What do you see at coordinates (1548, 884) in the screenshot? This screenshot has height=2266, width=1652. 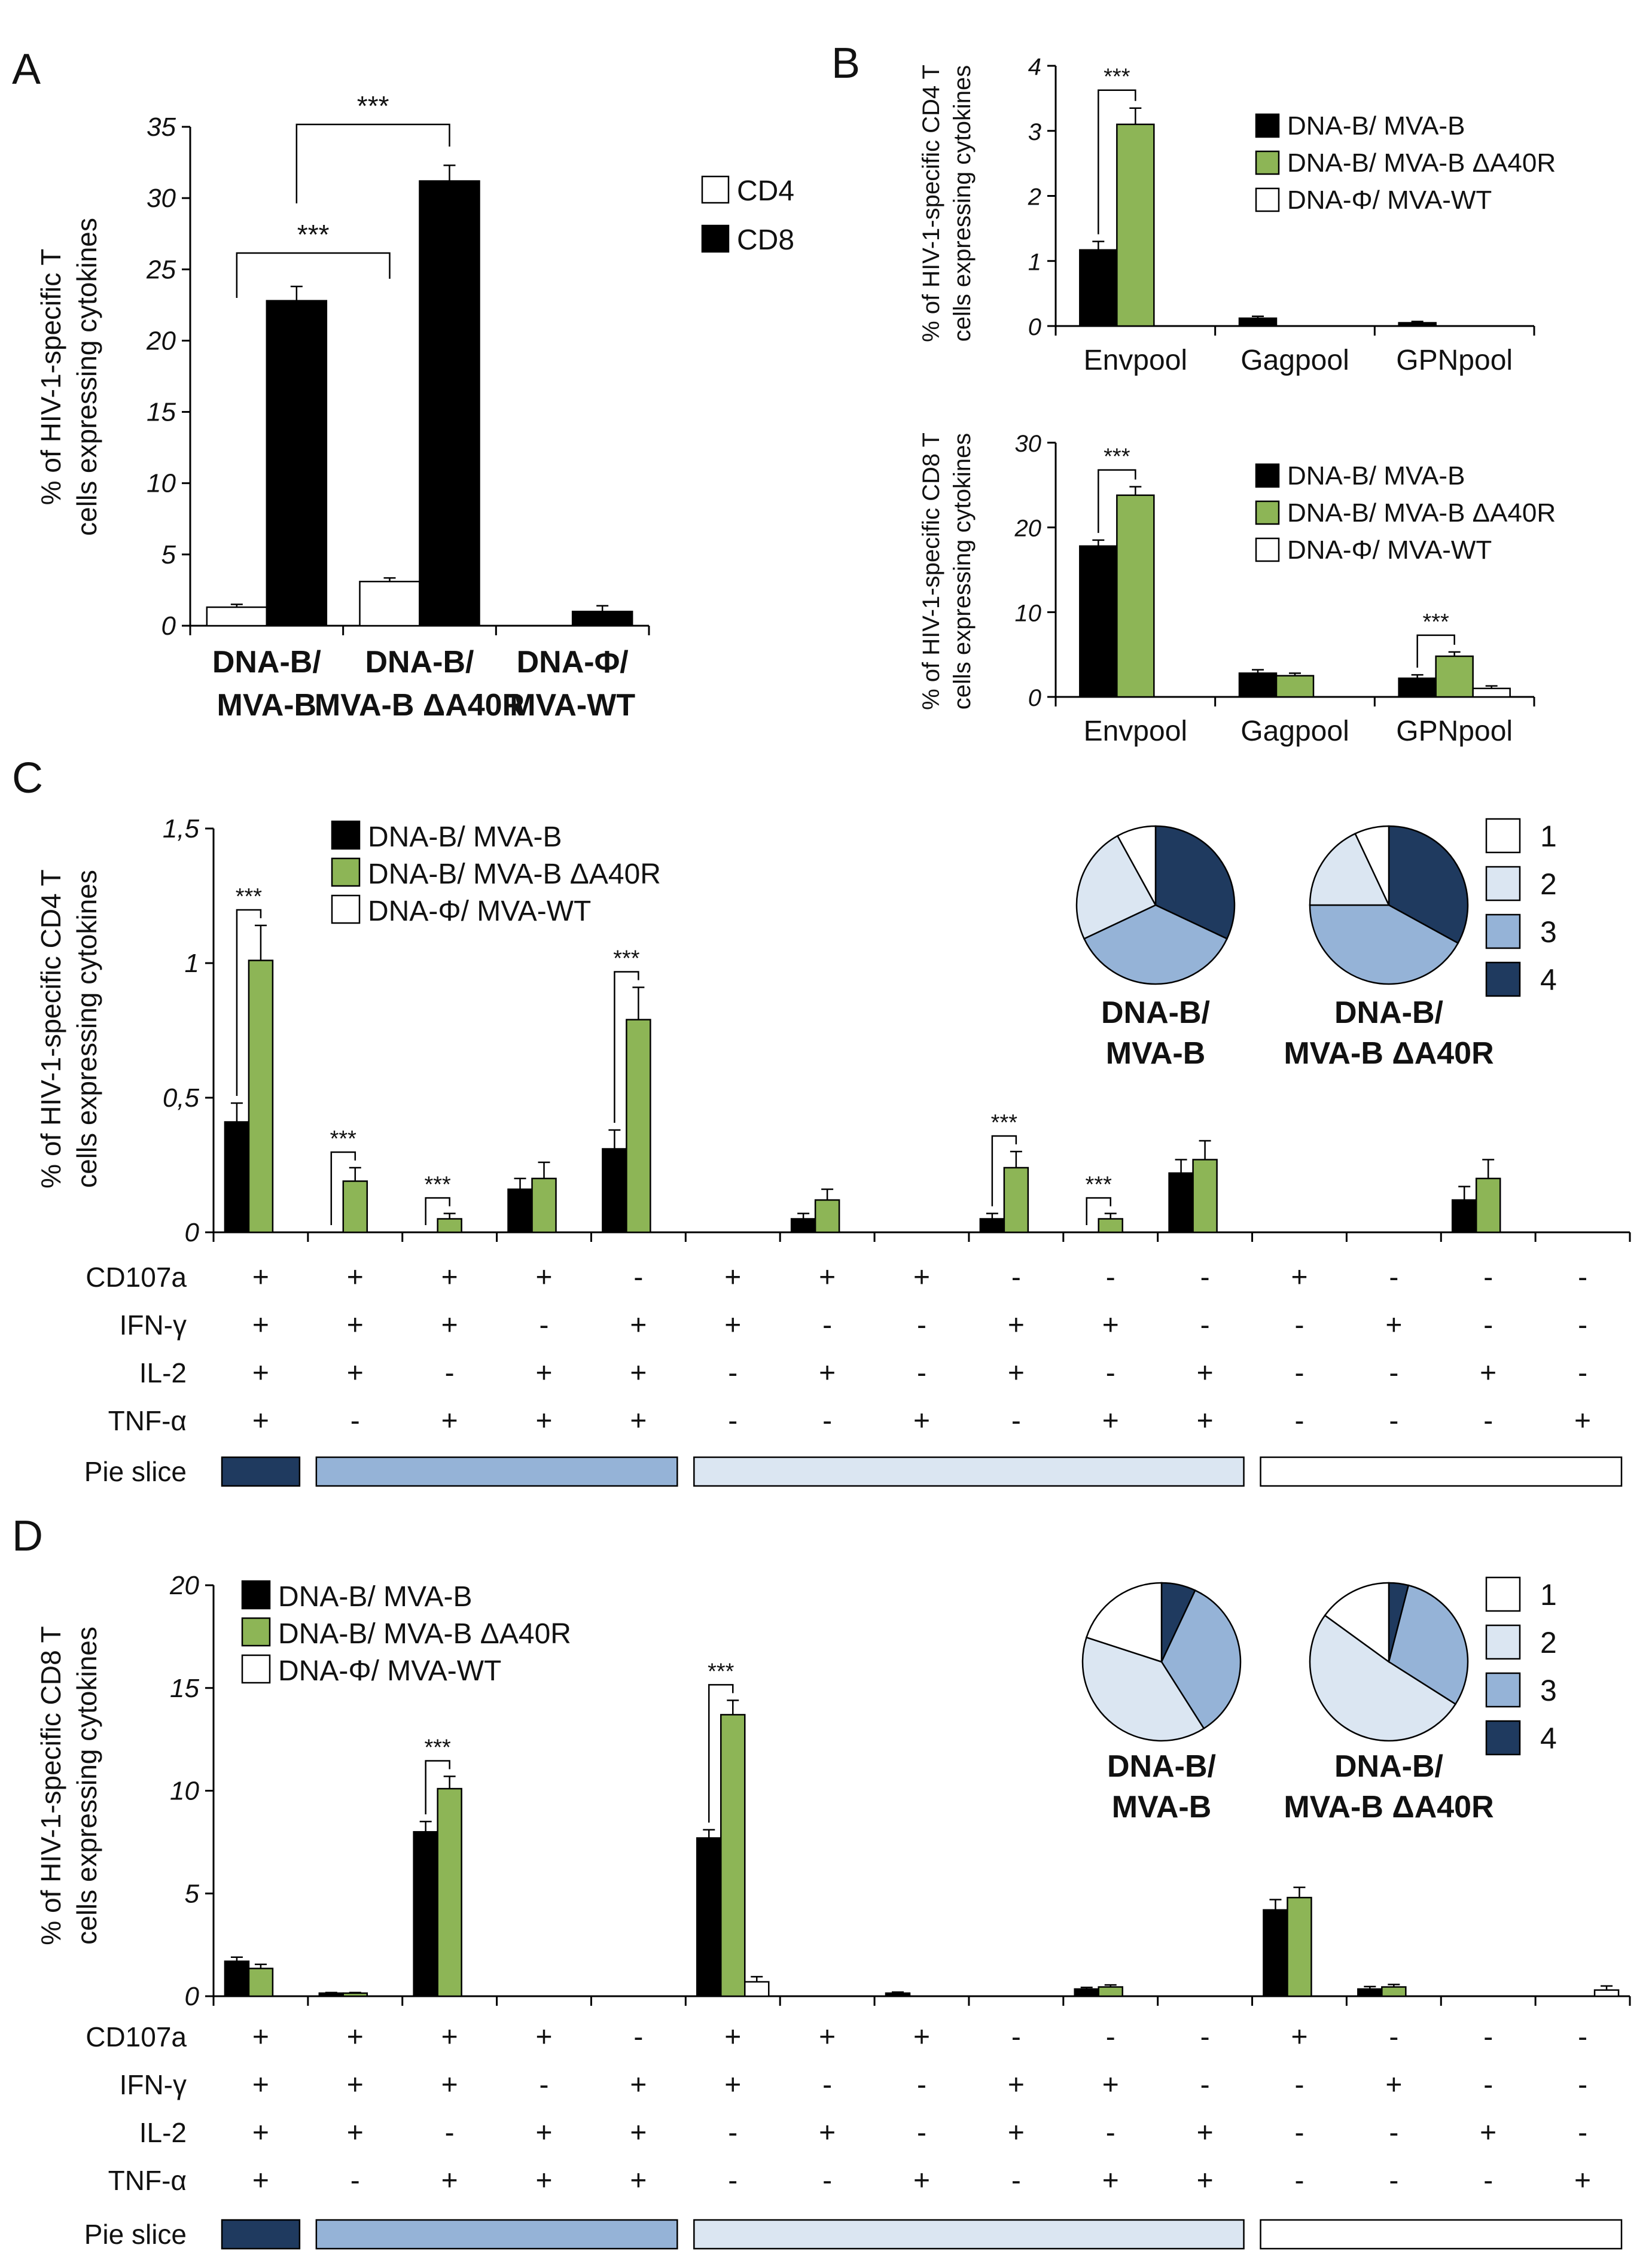 I see `pie-legend-label: 2` at bounding box center [1548, 884].